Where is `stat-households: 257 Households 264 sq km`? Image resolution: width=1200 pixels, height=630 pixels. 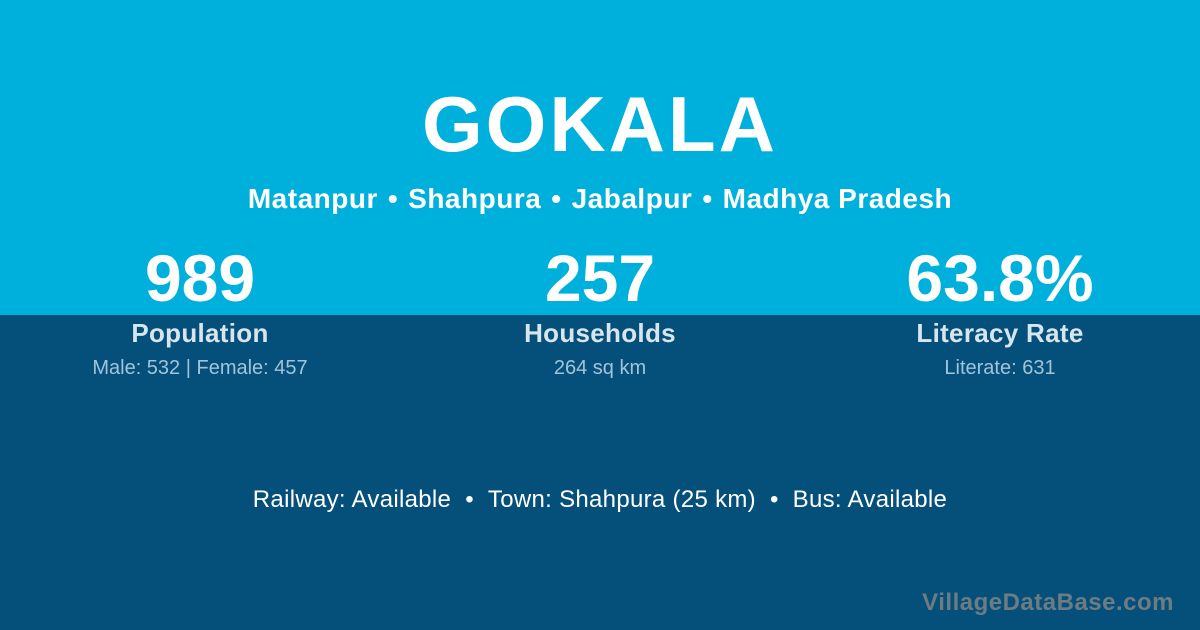 stat-households: 257 Households 264 sq km is located at coordinates (600, 310).